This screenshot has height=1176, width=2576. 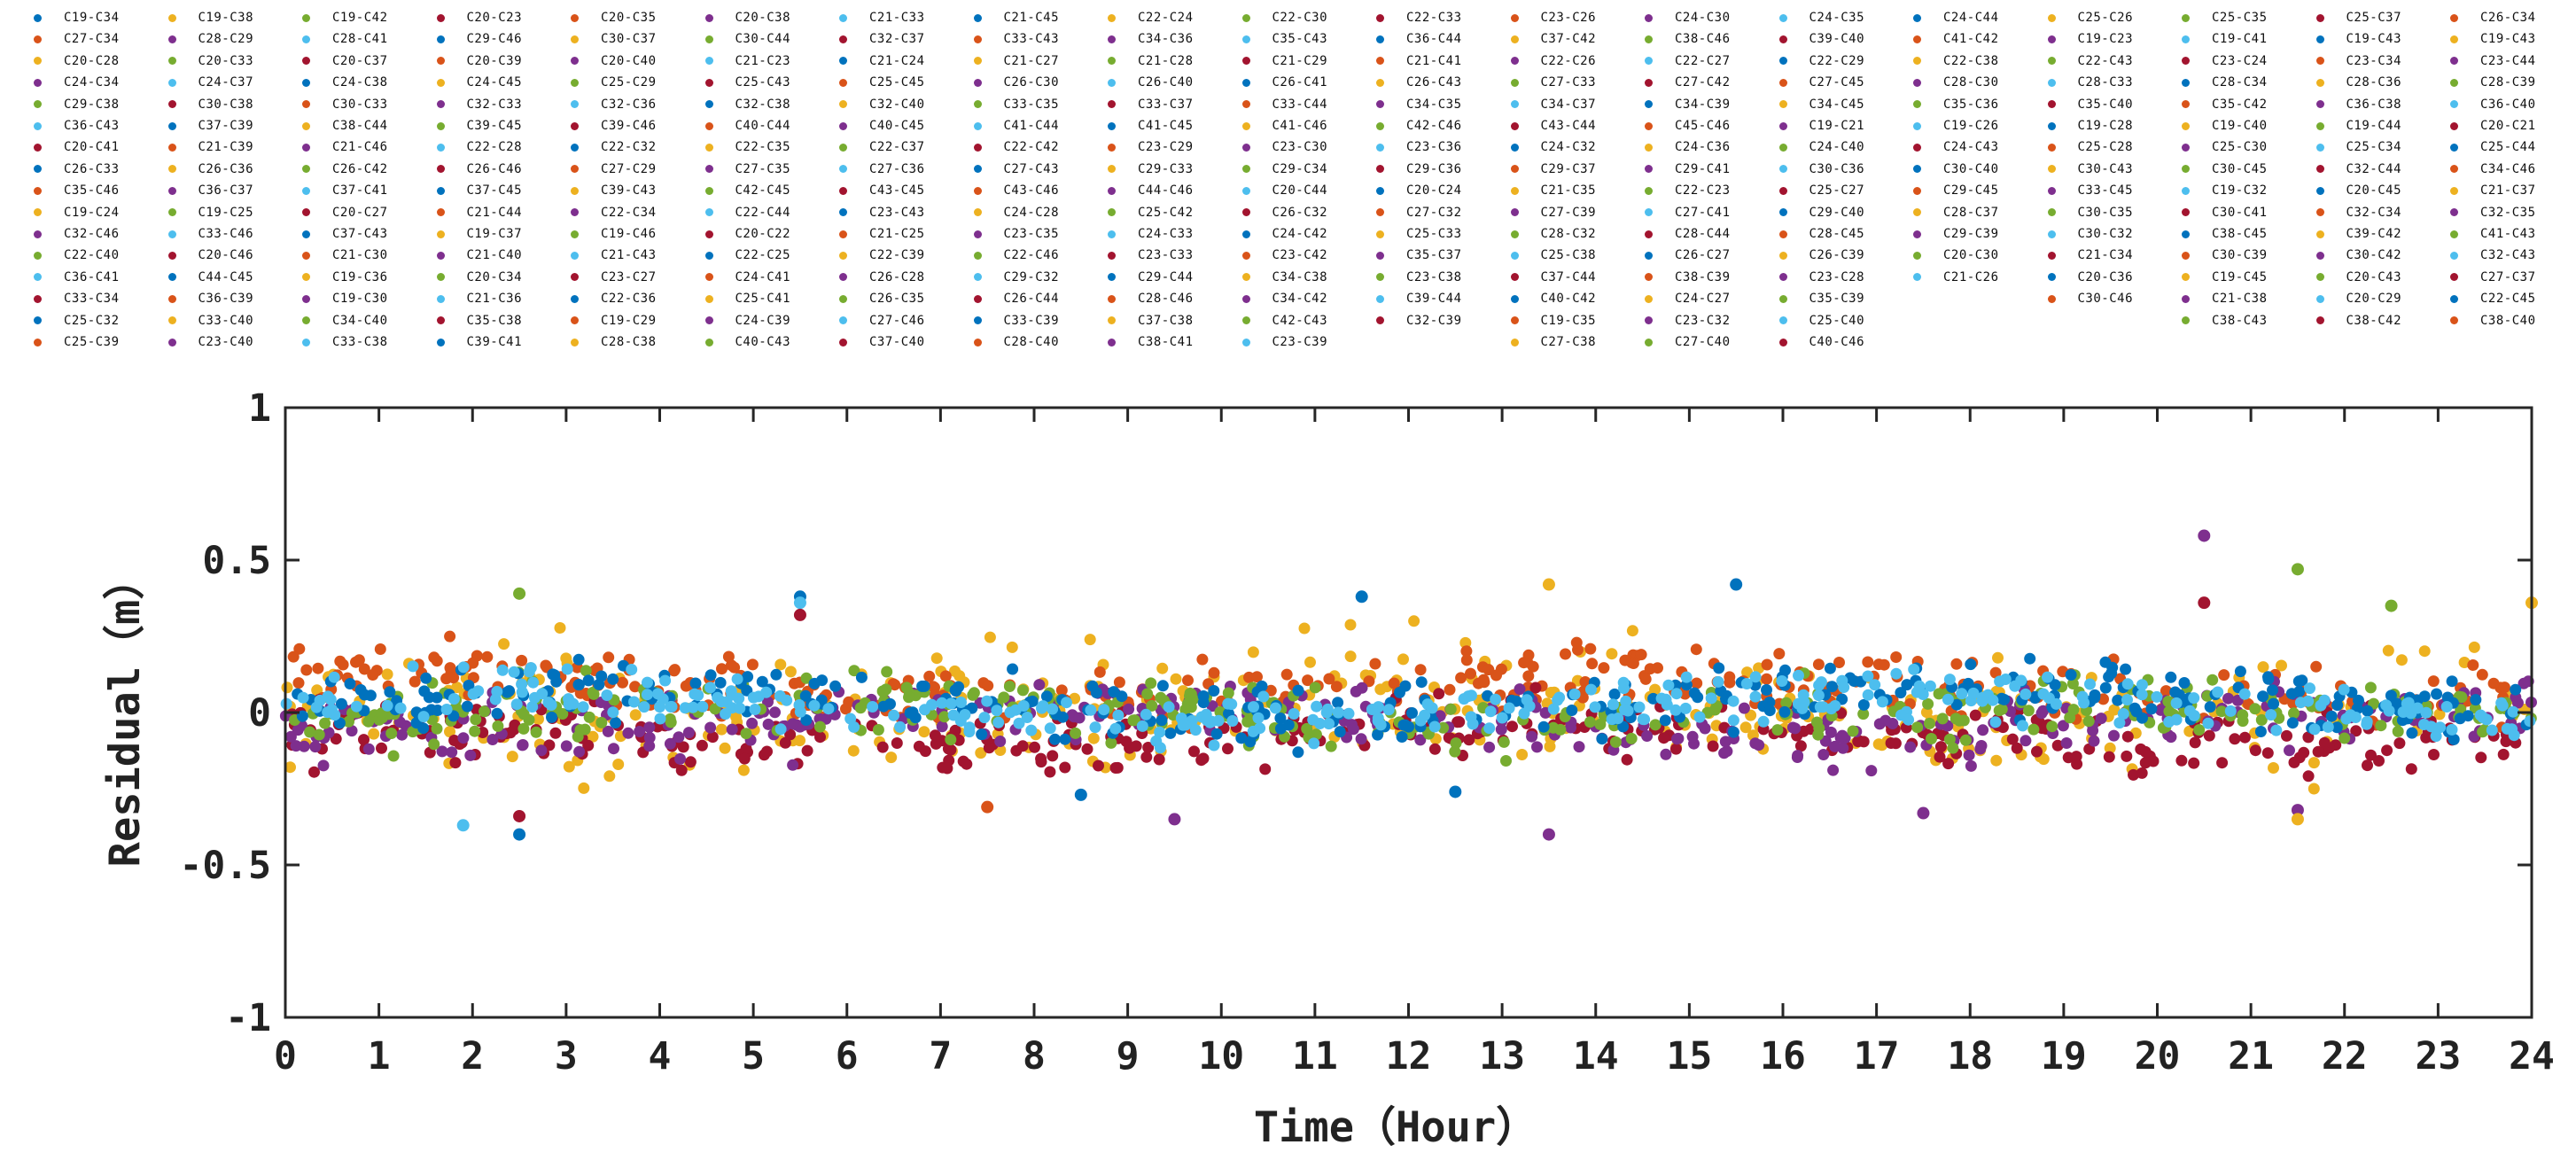 What do you see at coordinates (1300, 191) in the screenshot?
I see `legend-label: C20-C44` at bounding box center [1300, 191].